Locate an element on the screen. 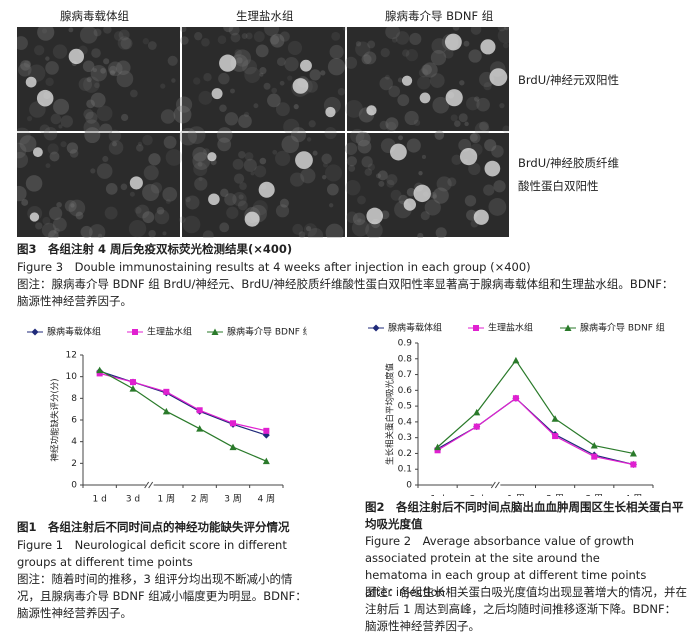 The width and height of the screenshot is (697, 643). x-tick-label: 1 周 is located at coordinates (167, 499).